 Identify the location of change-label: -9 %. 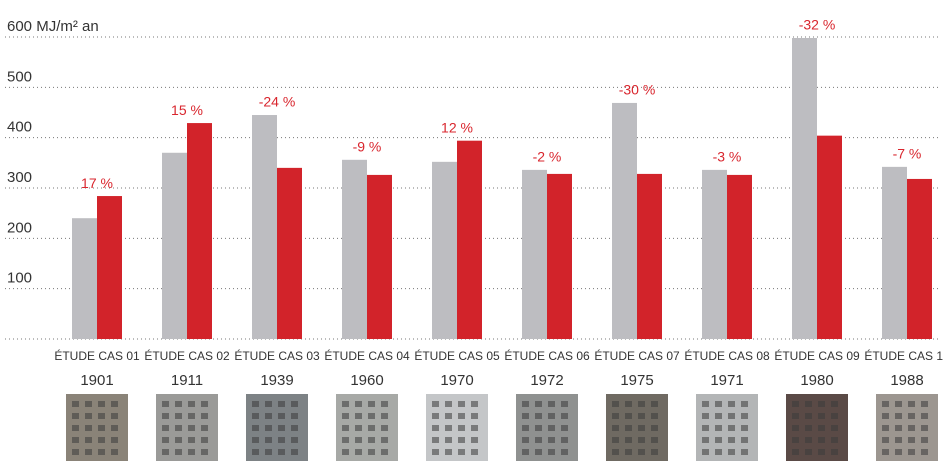
(367, 147).